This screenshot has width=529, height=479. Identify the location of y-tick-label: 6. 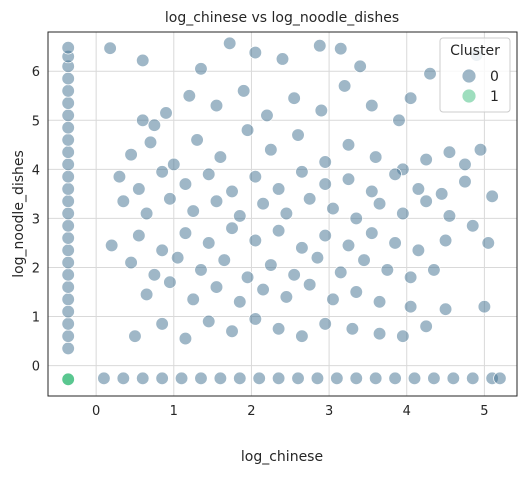
(36, 72).